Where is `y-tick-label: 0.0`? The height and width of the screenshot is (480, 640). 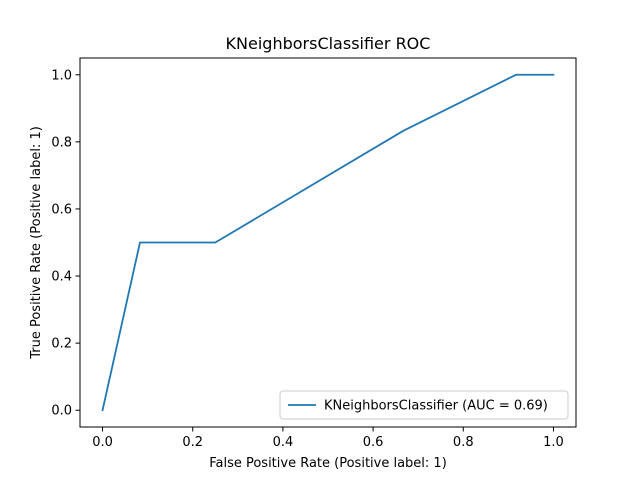 y-tick-label: 0.0 is located at coordinates (61, 411).